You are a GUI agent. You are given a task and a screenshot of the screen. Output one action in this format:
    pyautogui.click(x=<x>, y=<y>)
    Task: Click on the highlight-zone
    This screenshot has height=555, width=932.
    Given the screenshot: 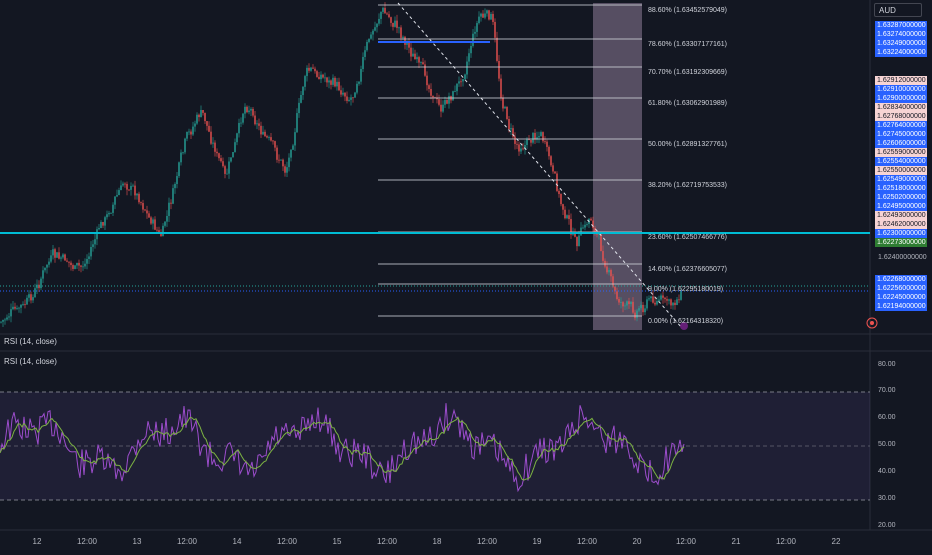 What is the action you would take?
    pyautogui.click(x=617, y=166)
    